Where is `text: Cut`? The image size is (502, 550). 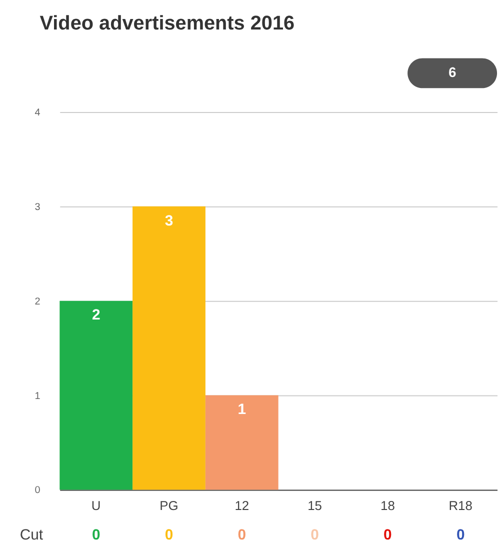 text: Cut is located at coordinates (32, 535).